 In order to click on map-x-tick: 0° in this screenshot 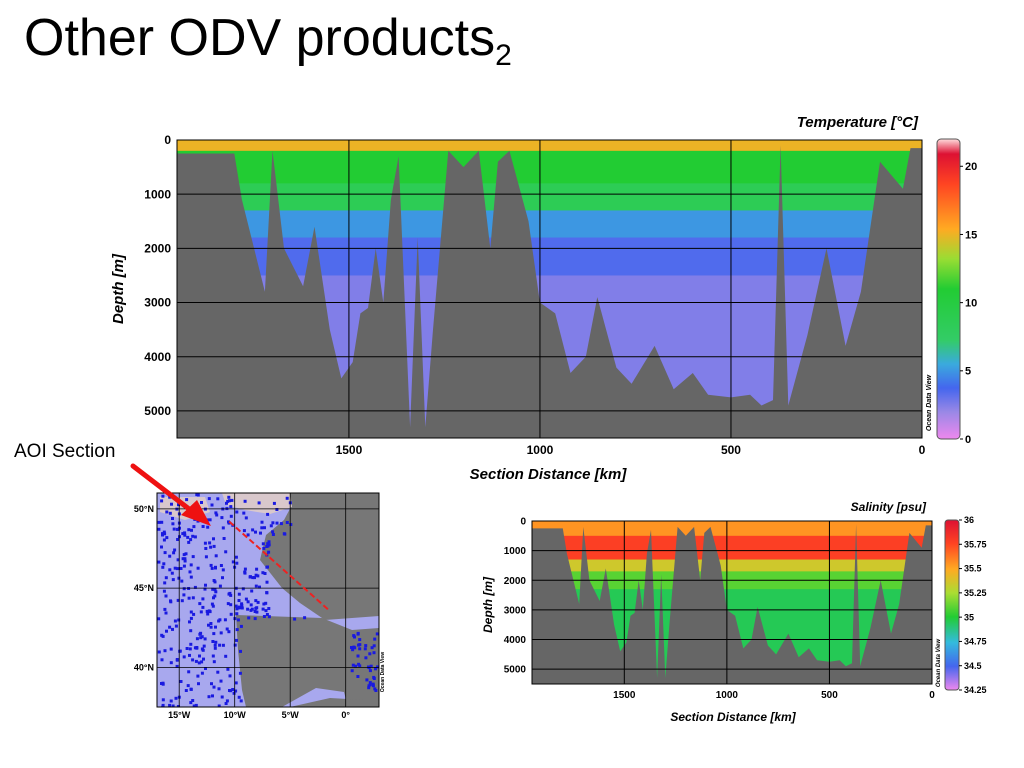, I will do `click(345, 715)`.